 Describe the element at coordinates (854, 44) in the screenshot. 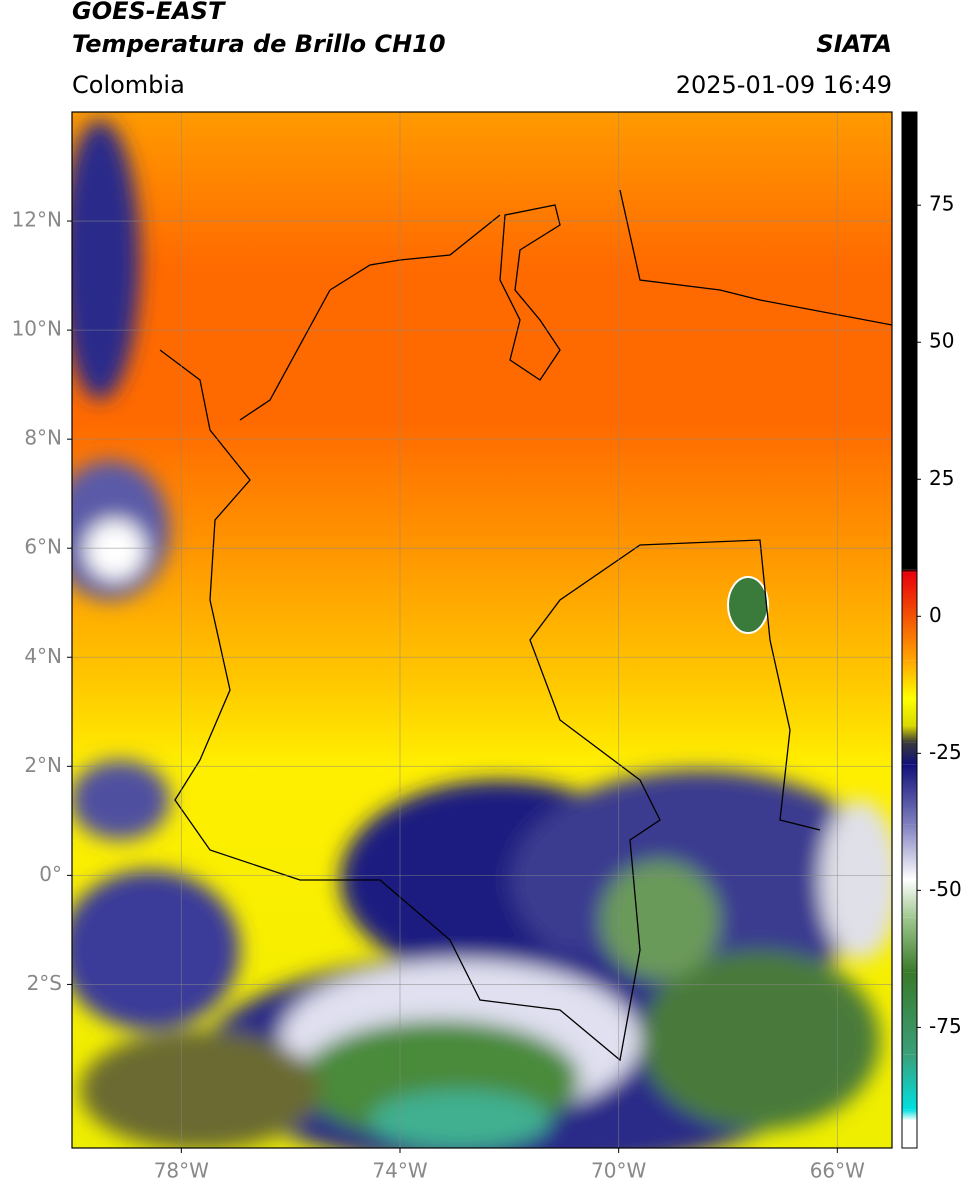

I see `source: SIATA` at that location.